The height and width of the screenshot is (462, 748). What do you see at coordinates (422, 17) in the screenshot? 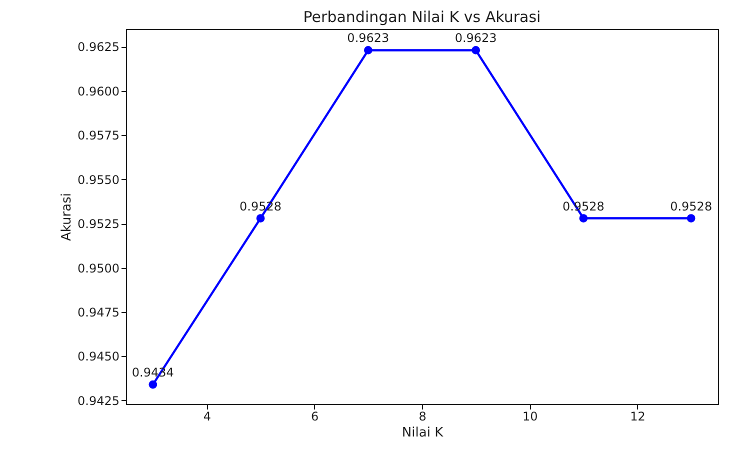
I see `chart-title: Perbandingan Nilai K vs Akurasi` at bounding box center [422, 17].